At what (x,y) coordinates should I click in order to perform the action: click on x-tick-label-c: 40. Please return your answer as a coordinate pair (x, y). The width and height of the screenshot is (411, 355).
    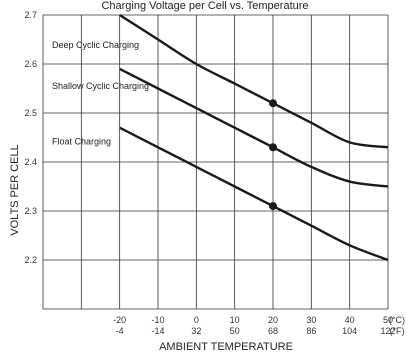
    Looking at the image, I should click on (350, 320).